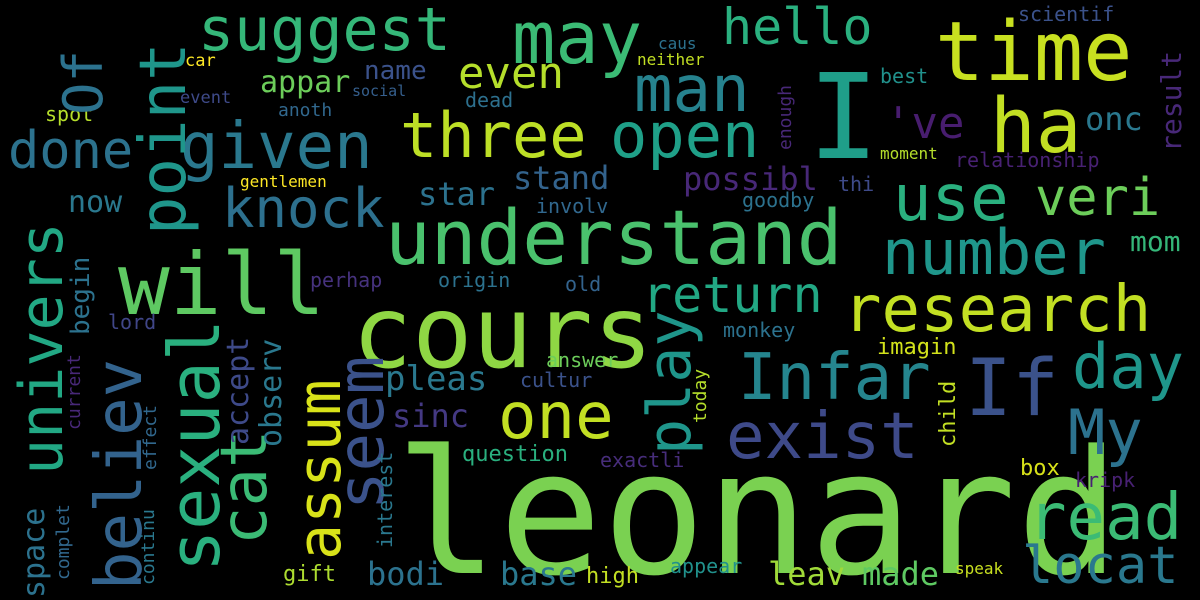 The height and width of the screenshot is (600, 1200). Describe the element at coordinates (346, 280) in the screenshot. I see `word-perhap: perhap` at that location.